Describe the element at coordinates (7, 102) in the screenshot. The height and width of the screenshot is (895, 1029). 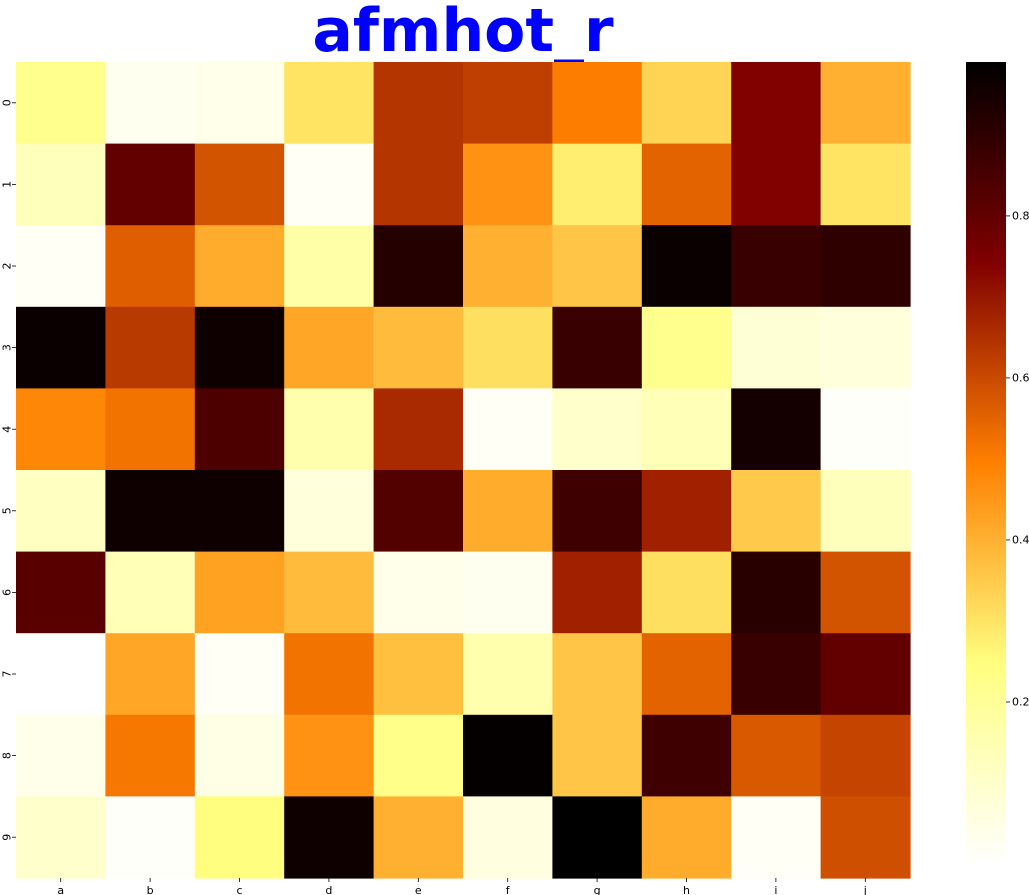
I see `y-tick-label: 0` at that location.